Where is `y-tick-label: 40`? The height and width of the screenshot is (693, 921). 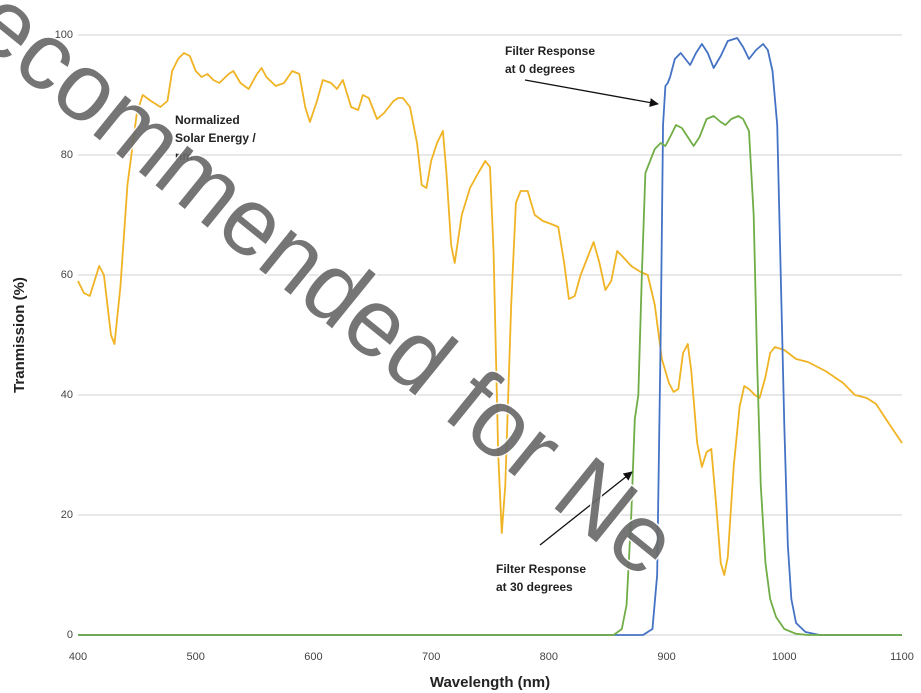 y-tick-label: 40 is located at coordinates (67, 395).